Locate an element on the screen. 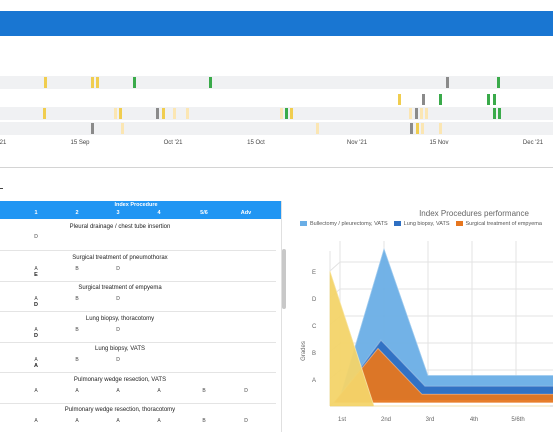 The height and width of the screenshot is (432, 553). legend-item: Lung biopsy, VATS is located at coordinates (421, 224).